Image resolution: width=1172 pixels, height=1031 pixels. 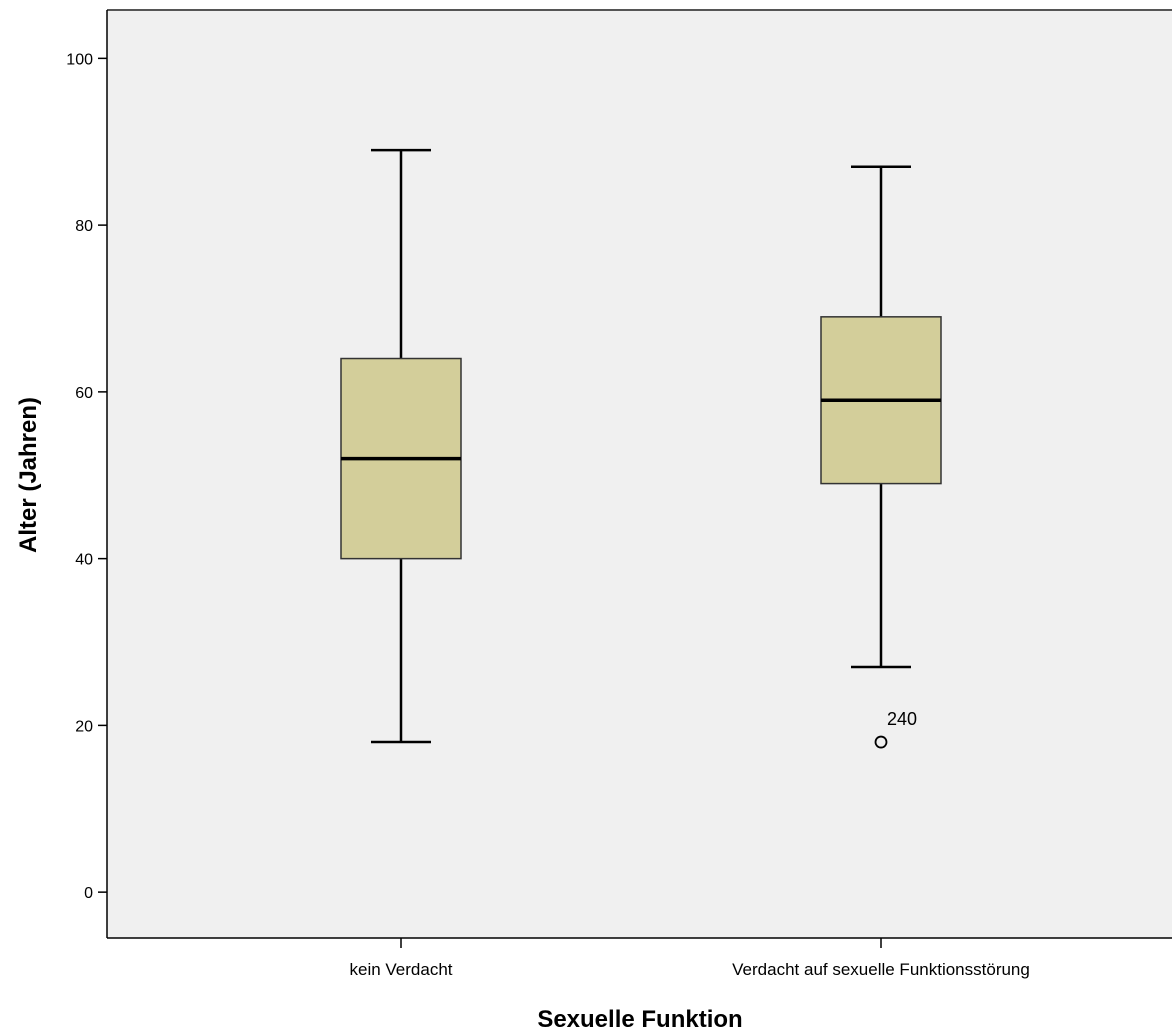 I want to click on y-tick-label: 100, so click(x=79, y=59).